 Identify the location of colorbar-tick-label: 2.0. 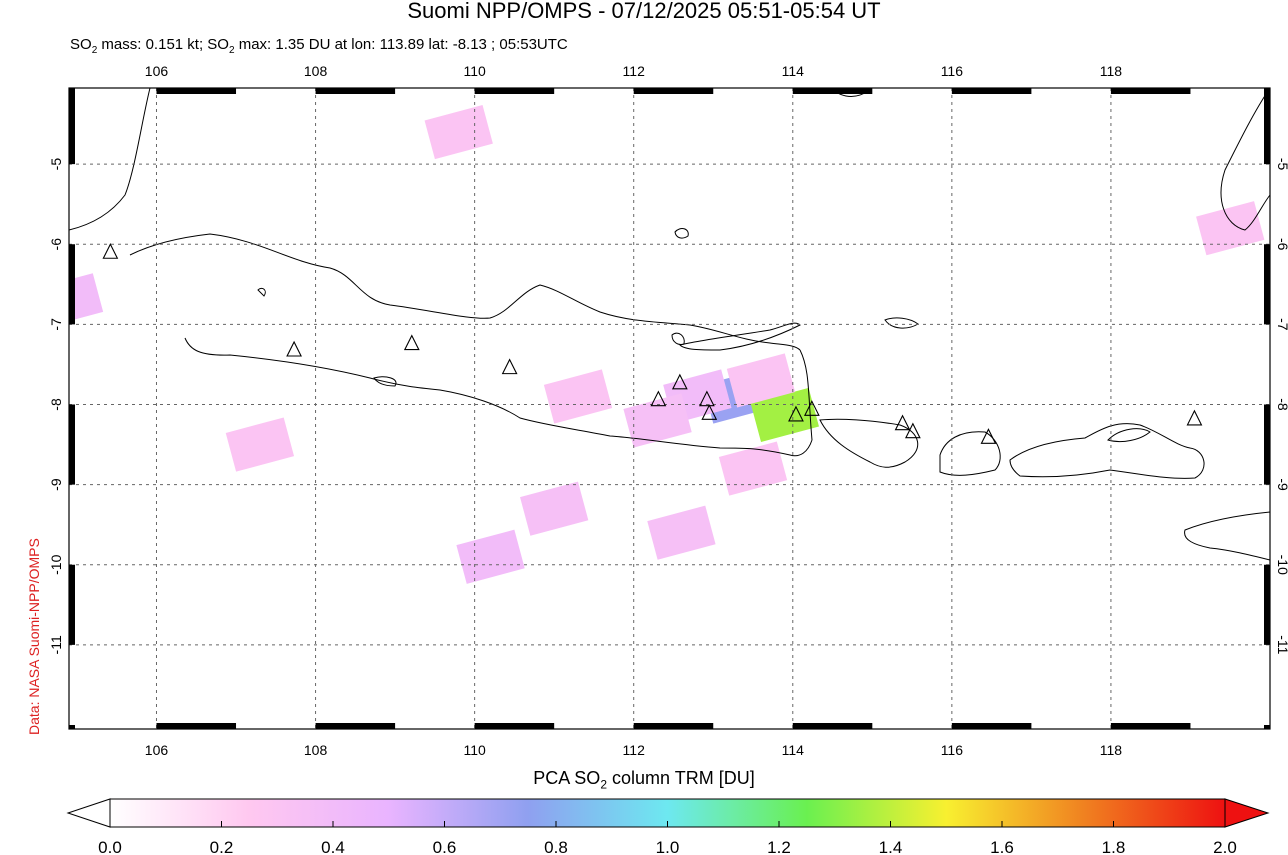
(1225, 846).